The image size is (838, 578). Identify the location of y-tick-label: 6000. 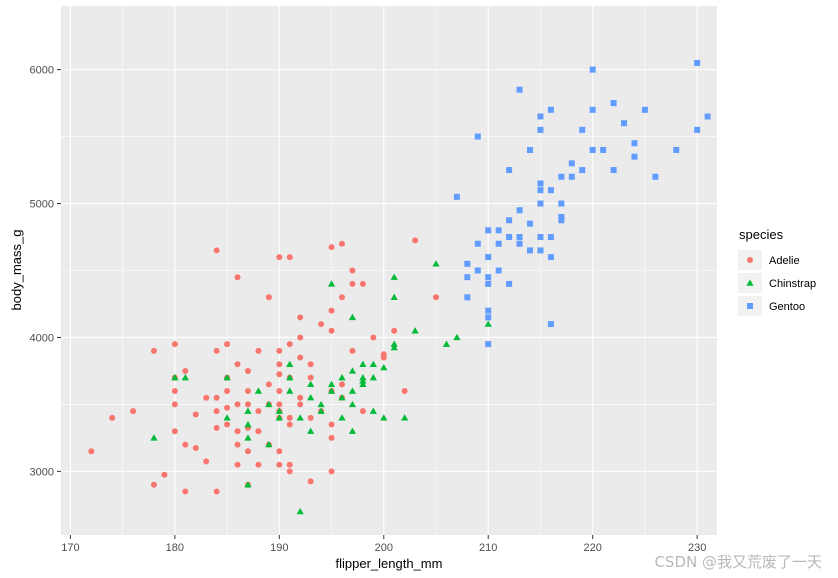
(42, 71).